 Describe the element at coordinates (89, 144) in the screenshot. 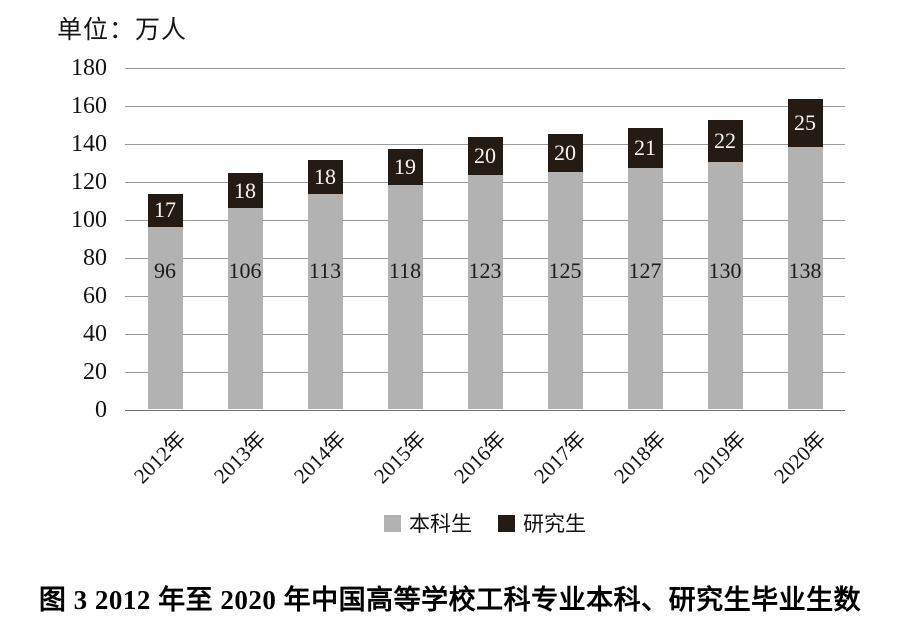

I see `y-tick-label: 140` at that location.